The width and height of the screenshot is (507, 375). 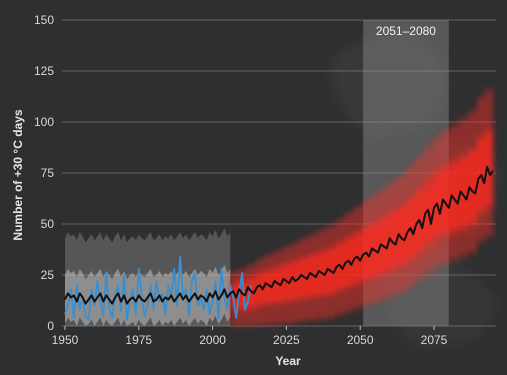 What do you see at coordinates (48, 224) in the screenshot?
I see `y-tick-label-50: 50` at bounding box center [48, 224].